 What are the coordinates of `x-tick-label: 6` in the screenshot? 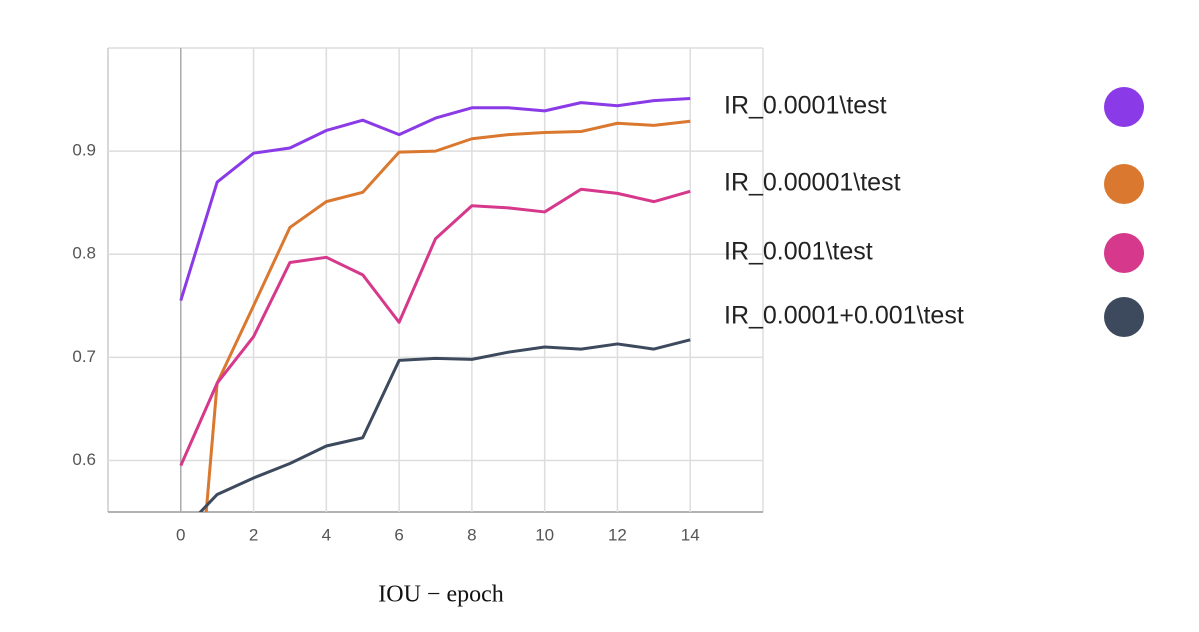 It's located at (398, 534).